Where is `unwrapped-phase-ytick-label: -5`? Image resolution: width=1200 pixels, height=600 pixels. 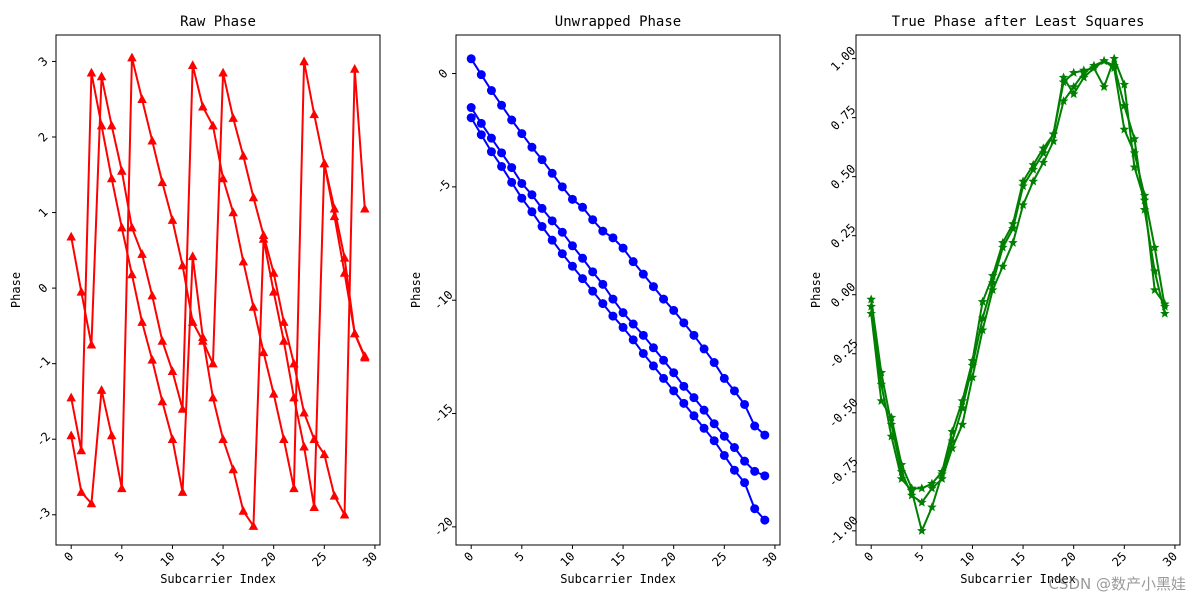
unwrapped-phase-ytick-label: -5 is located at coordinates (443, 187).